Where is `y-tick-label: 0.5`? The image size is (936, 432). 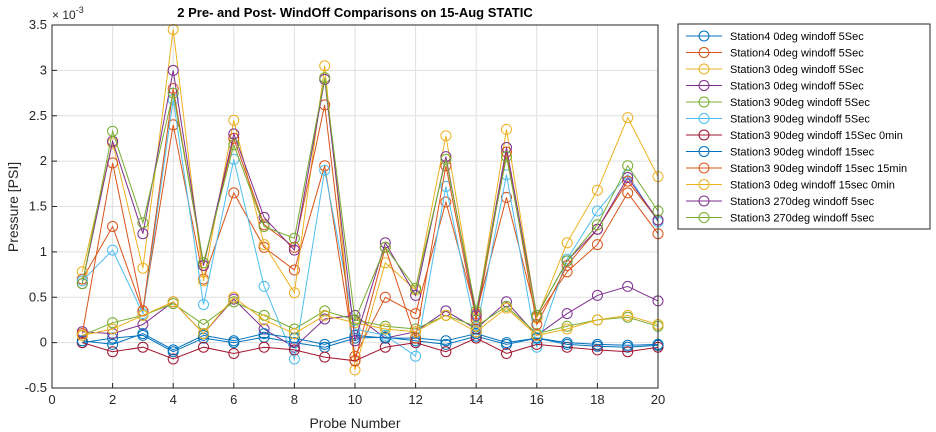
y-tick-label: 0.5 is located at coordinates (38, 296).